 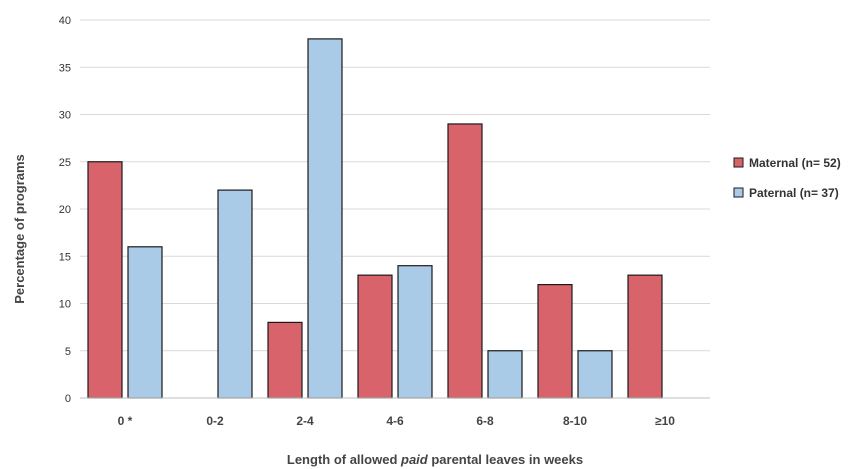 I want to click on x-tick-label: ≥10, so click(x=665, y=421).